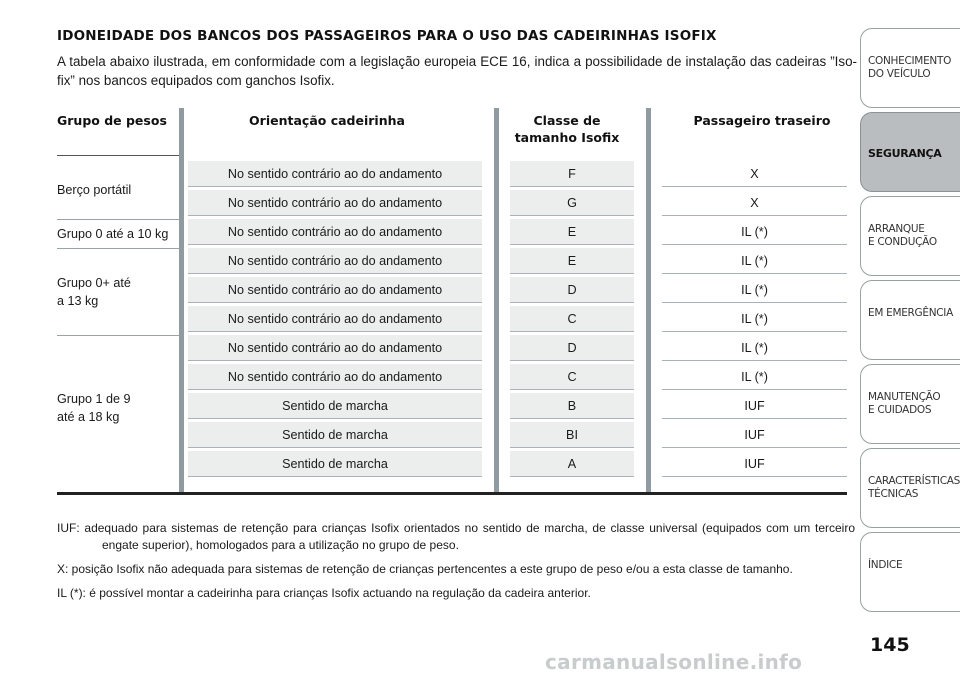  Describe the element at coordinates (902, 242) in the screenshot. I see `tab-label: E CONDUÇÃO` at that location.